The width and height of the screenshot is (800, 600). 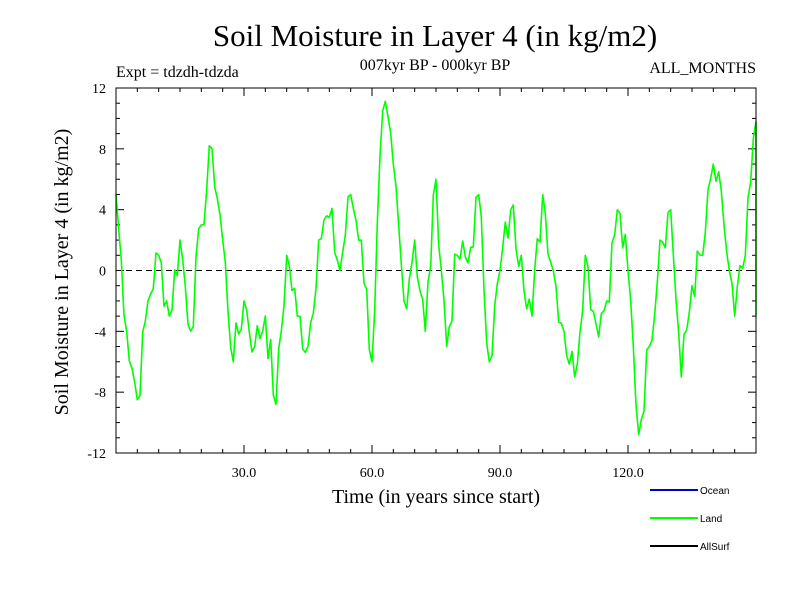 I want to click on y-tick-label: 12, so click(x=99, y=89).